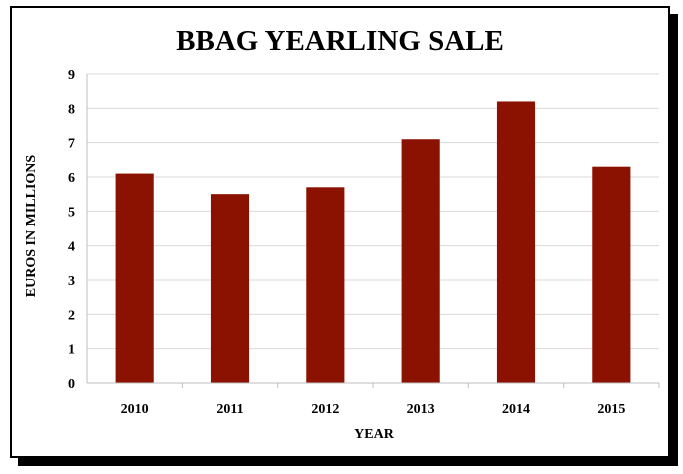 The image size is (683, 474). What do you see at coordinates (611, 274) in the screenshot?
I see `bar-2015` at bounding box center [611, 274].